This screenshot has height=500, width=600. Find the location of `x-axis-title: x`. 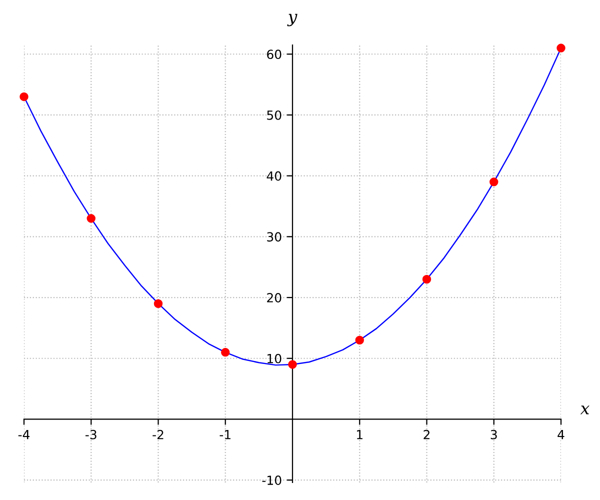

x-axis-title: x is located at coordinates (585, 410).